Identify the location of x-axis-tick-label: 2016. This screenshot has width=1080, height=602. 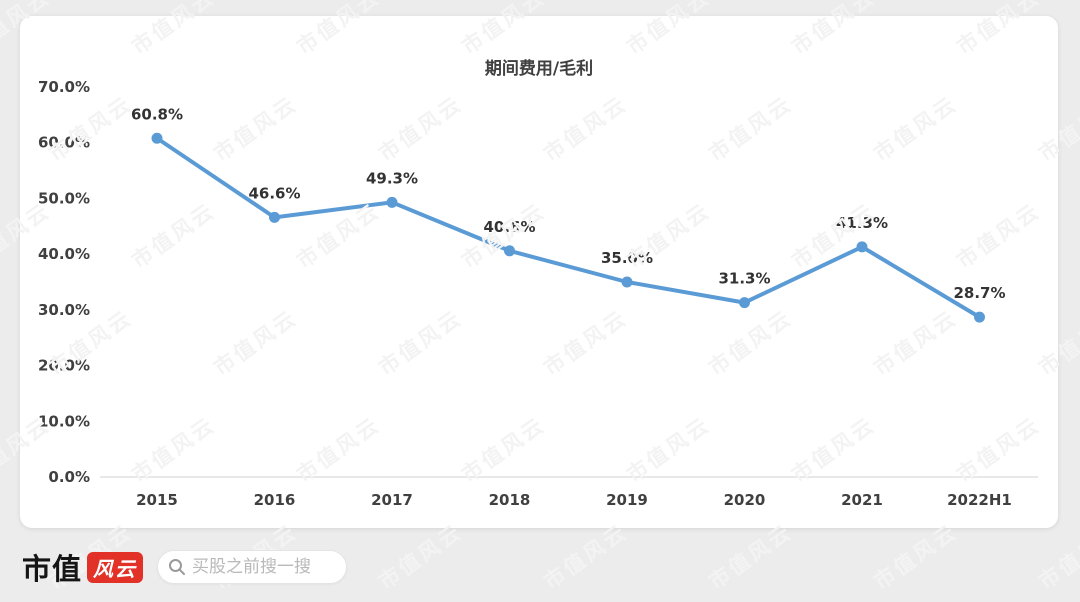
(275, 500).